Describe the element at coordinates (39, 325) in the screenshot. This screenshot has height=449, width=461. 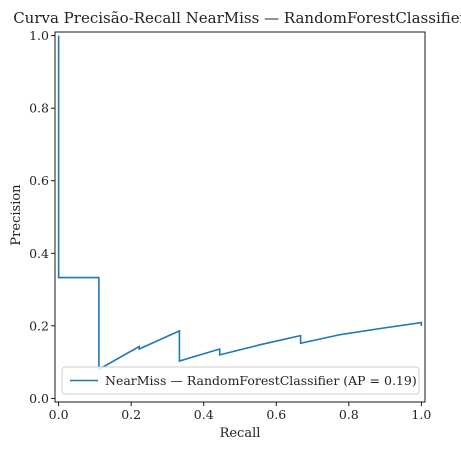
I see `y-tick-label: 0.2` at that location.